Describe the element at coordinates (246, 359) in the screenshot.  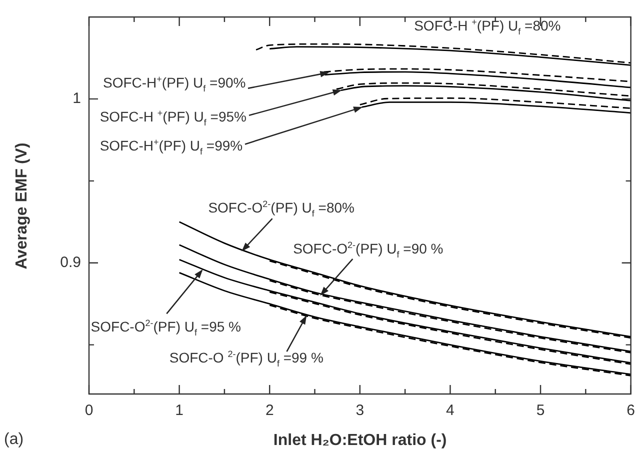
I see `annotation: SOFC-O $^{2-}$(PF) U$_{f}$ =99 %` at that location.